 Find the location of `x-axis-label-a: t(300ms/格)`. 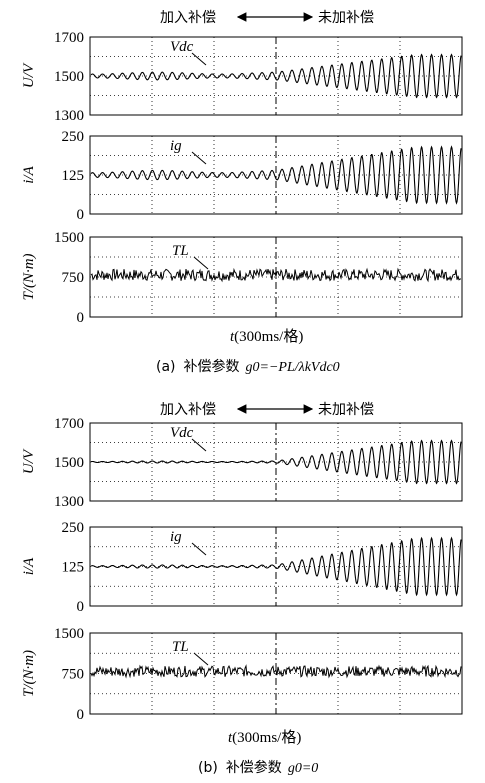

x-axis-label-a: t(300ms/格) is located at coordinates (266, 336).